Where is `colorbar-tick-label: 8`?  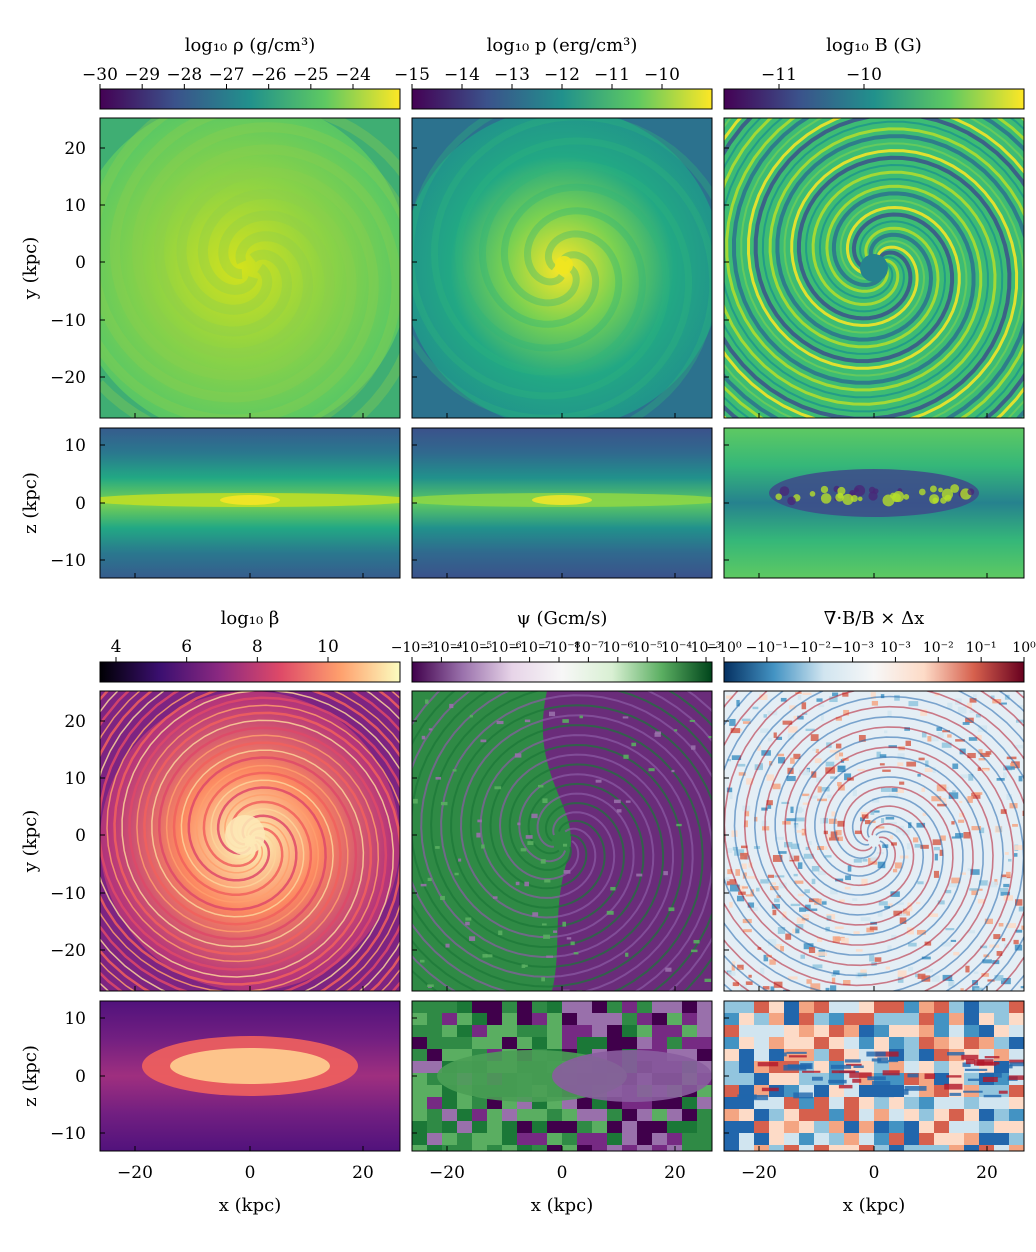
colorbar-tick-label: 8 is located at coordinates (257, 647).